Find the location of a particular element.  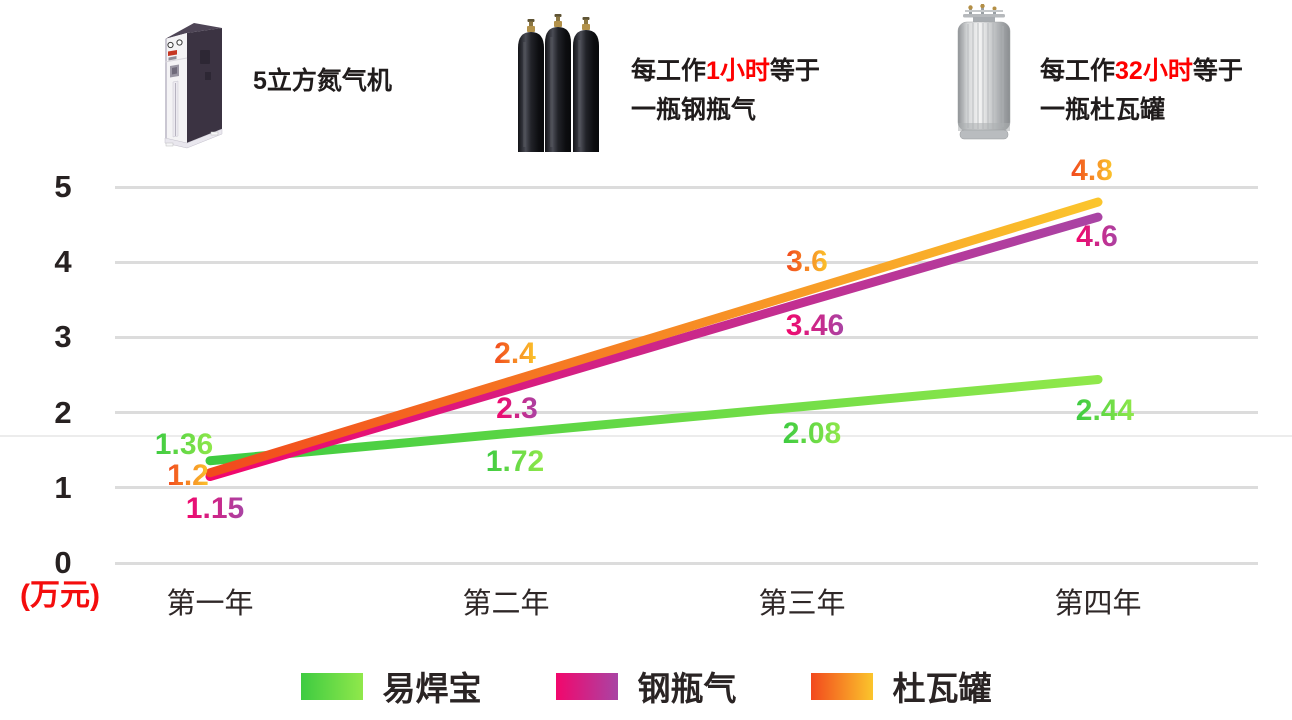

point-value-label: 2.08 is located at coordinates (812, 433).